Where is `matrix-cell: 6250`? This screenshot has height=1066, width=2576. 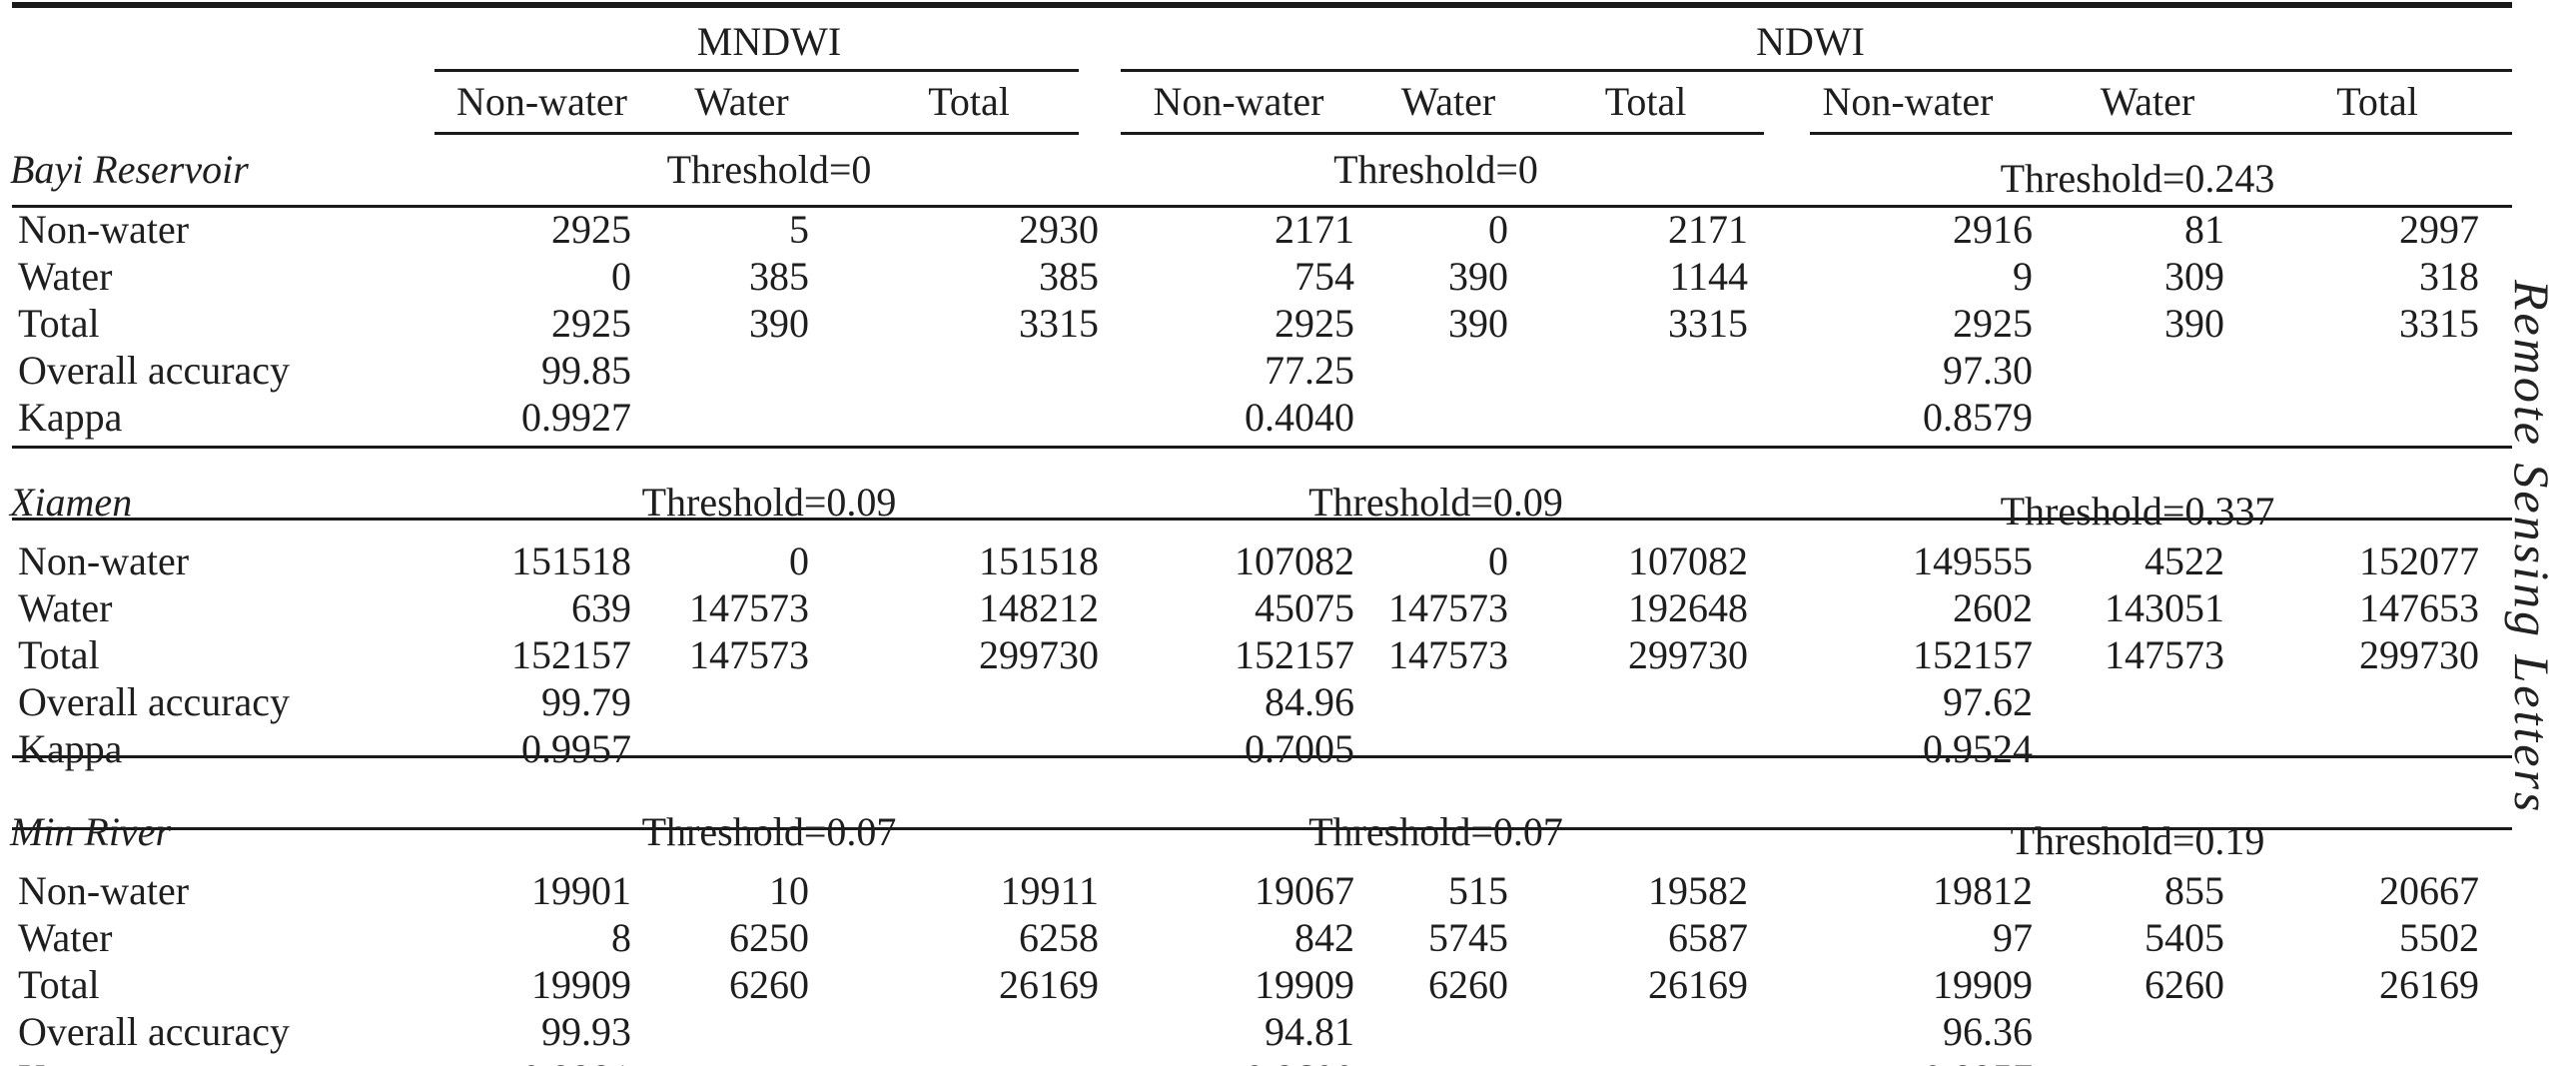
matrix-cell: 6250 is located at coordinates (769, 937).